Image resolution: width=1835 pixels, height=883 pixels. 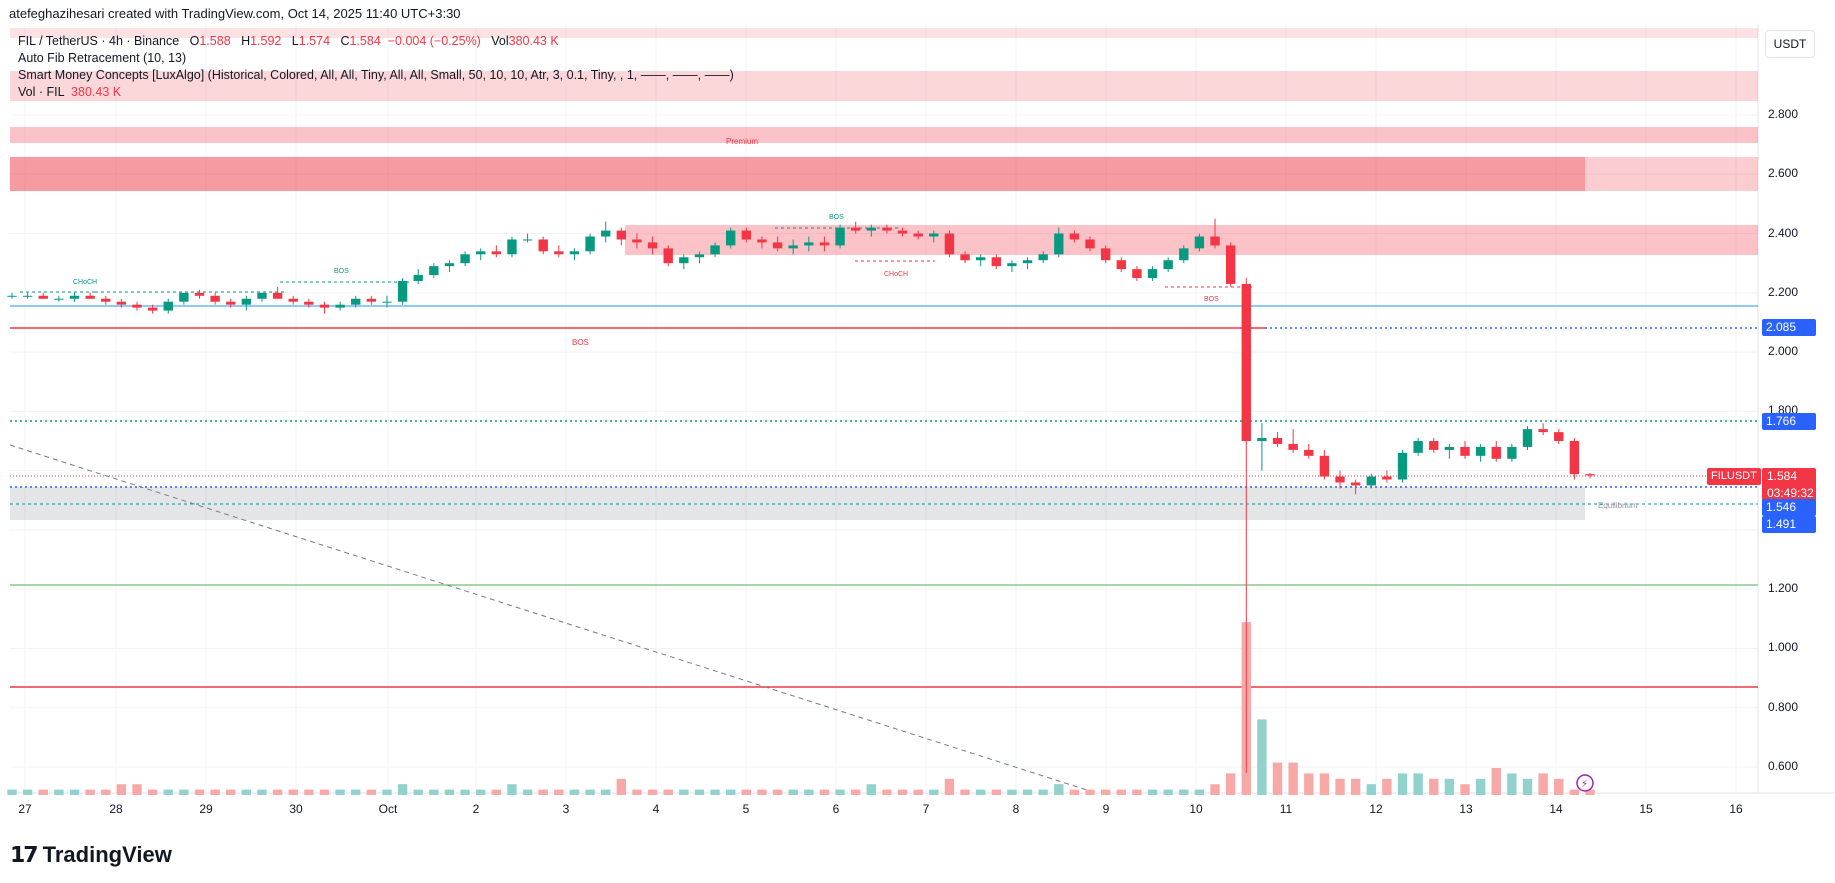 What do you see at coordinates (1016, 809) in the screenshot?
I see `time-tick: 8` at bounding box center [1016, 809].